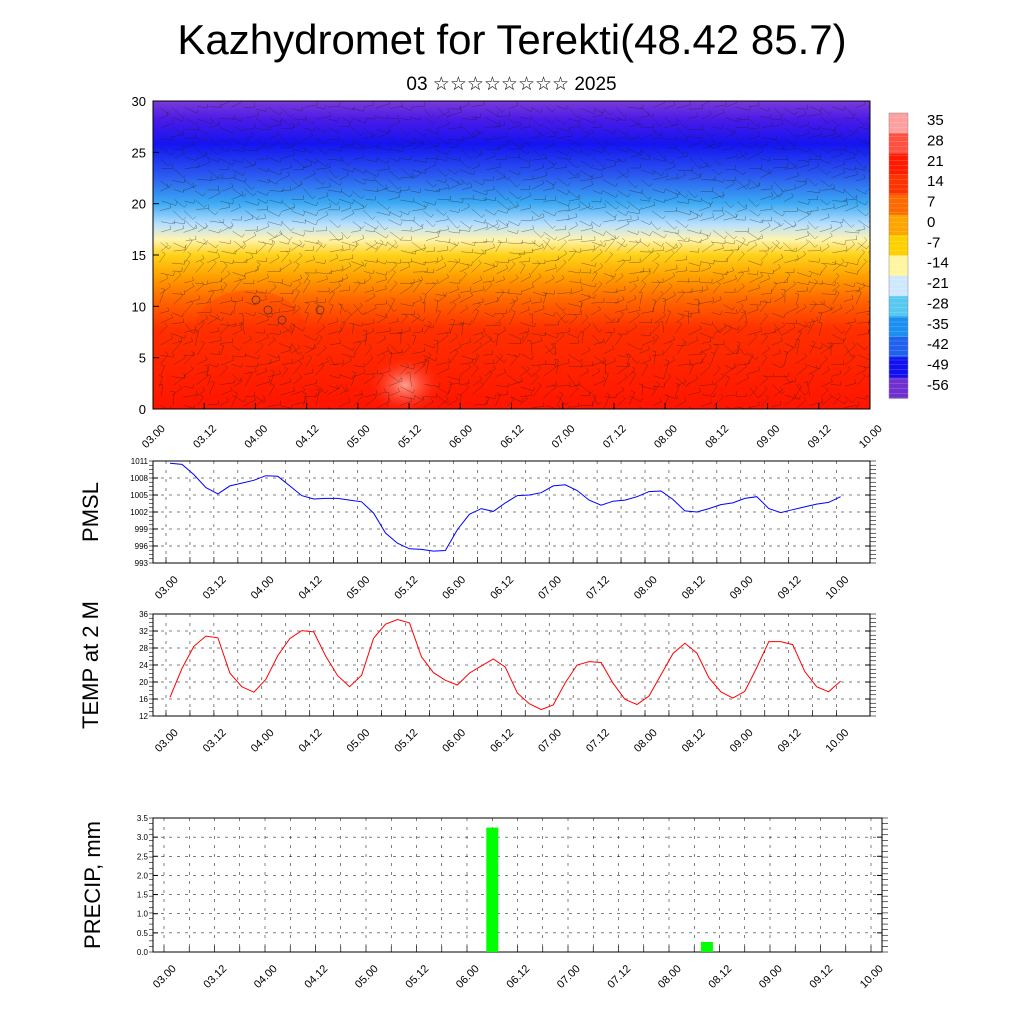 The width and height of the screenshot is (1024, 1024). What do you see at coordinates (938, 283) in the screenshot?
I see `colorbar-label: -21` at bounding box center [938, 283].